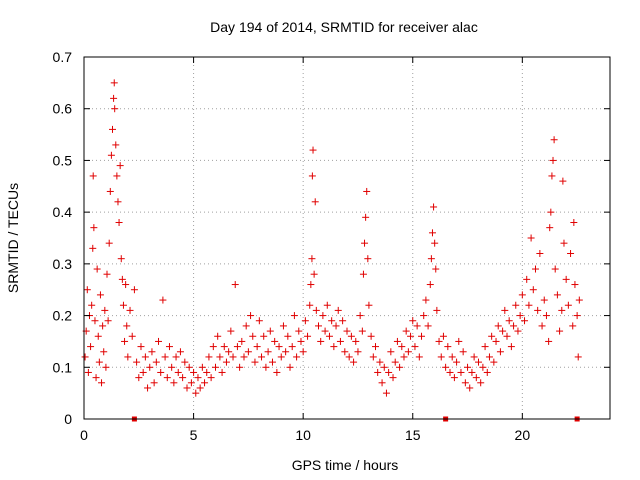 The width and height of the screenshot is (640, 480). Describe the element at coordinates (303, 435) in the screenshot. I see `x-tick-label: 10` at that location.